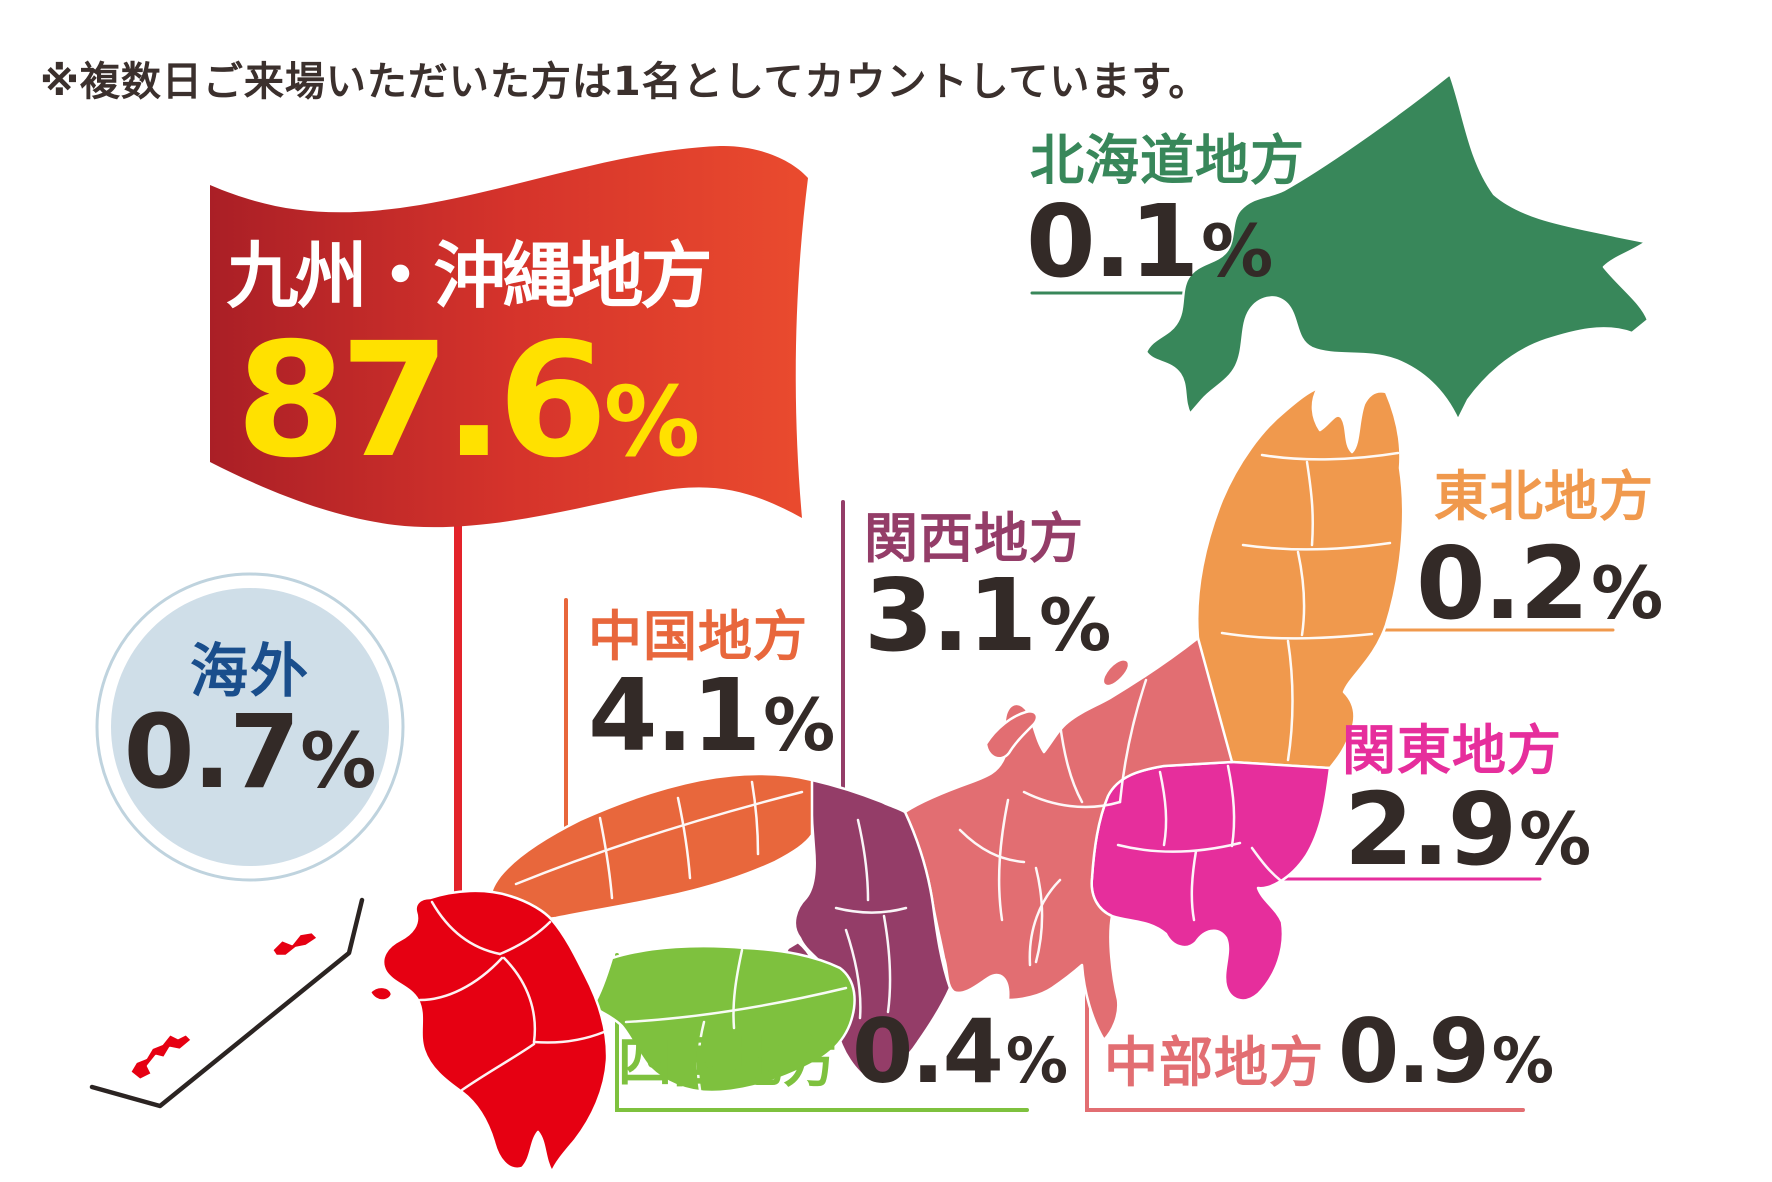 The height and width of the screenshot is (1182, 1772). Describe the element at coordinates (950, 615) in the screenshot. I see `kansai-value-number: 3.1` at that location.